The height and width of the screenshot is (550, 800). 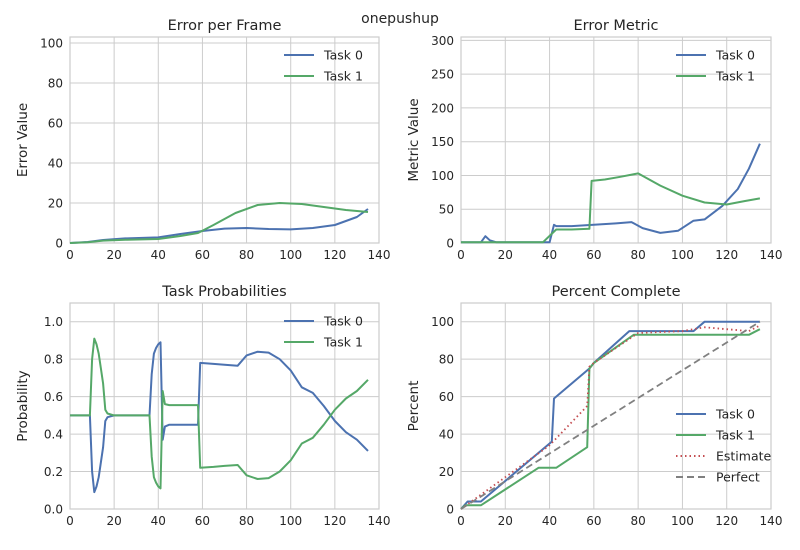 What do you see at coordinates (738, 477) in the screenshot?
I see `legend-label: Perfect` at bounding box center [738, 477].